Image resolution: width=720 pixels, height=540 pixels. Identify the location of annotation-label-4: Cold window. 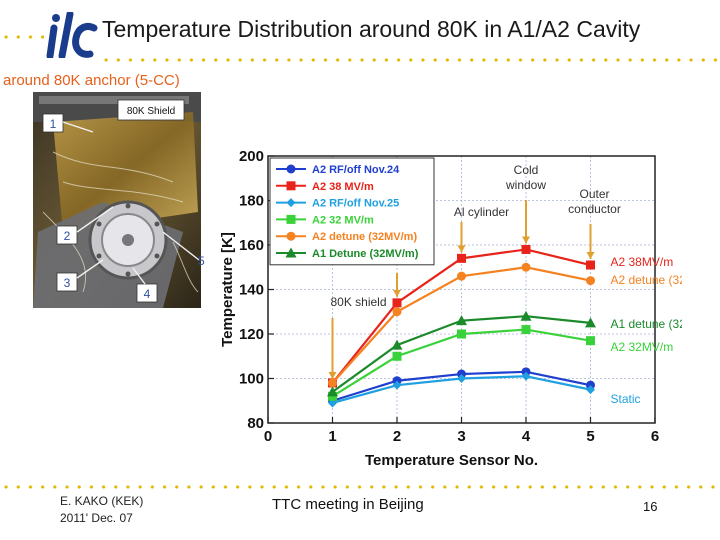
(525, 177).